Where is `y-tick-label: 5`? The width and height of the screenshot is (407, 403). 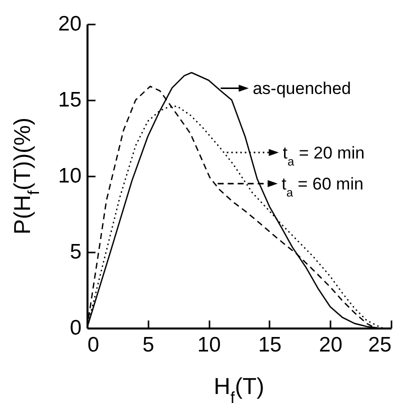
y-tick-label: 5 is located at coordinates (76, 252).